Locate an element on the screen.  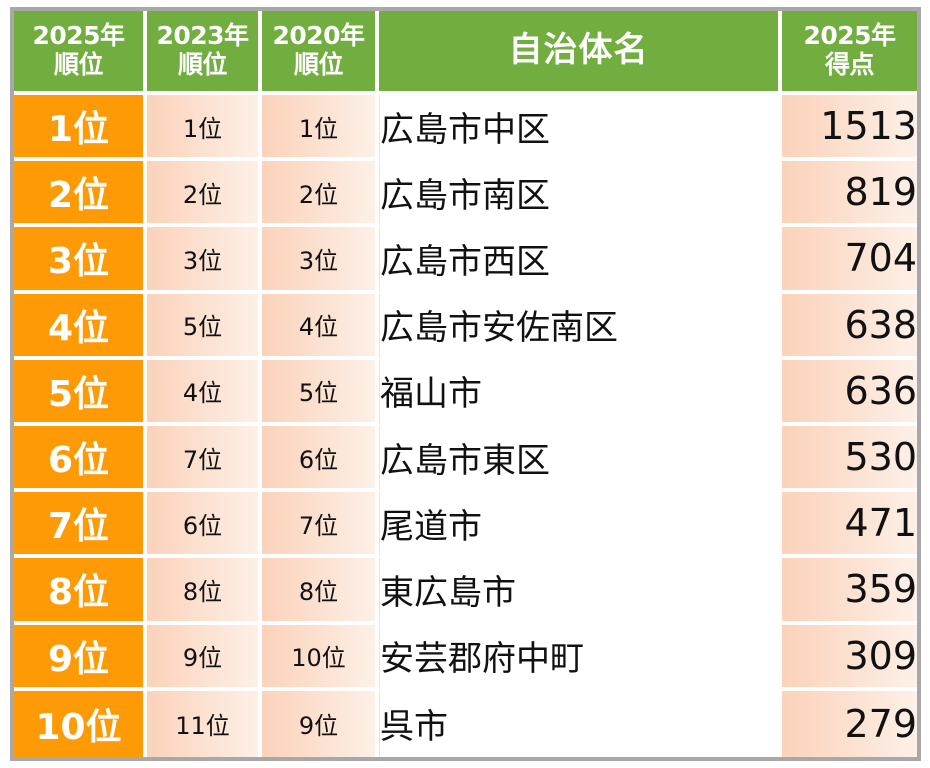
rank-2020-cell: 1位 is located at coordinates (320, 128).